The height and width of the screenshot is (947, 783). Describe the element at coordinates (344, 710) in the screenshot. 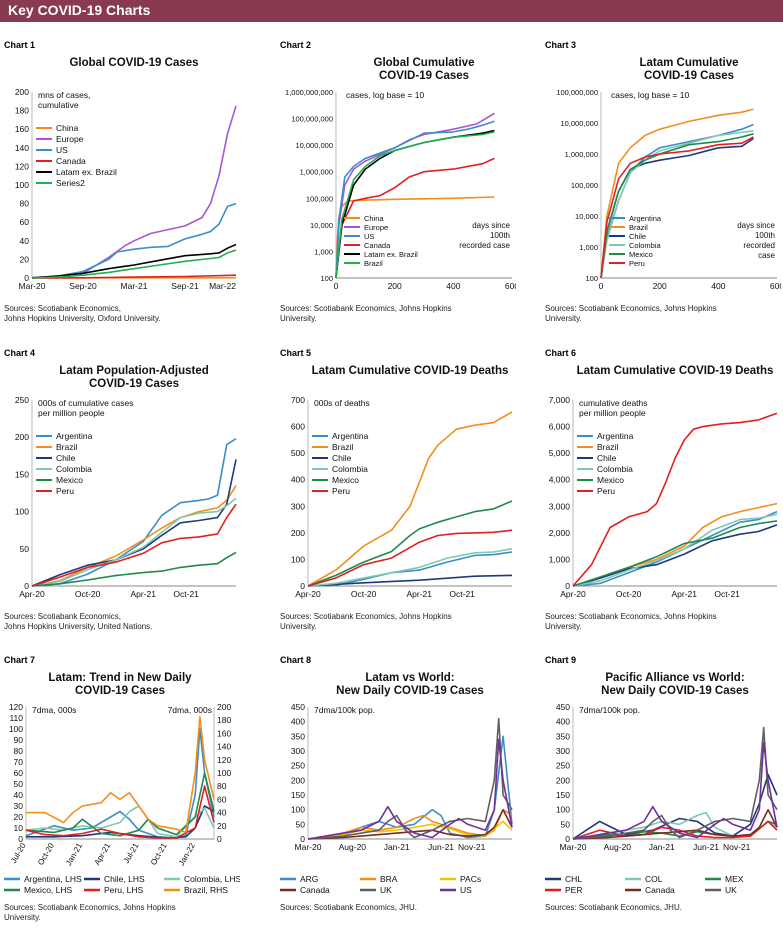

I see `axis-note: 7dma/100k pop.` at that location.